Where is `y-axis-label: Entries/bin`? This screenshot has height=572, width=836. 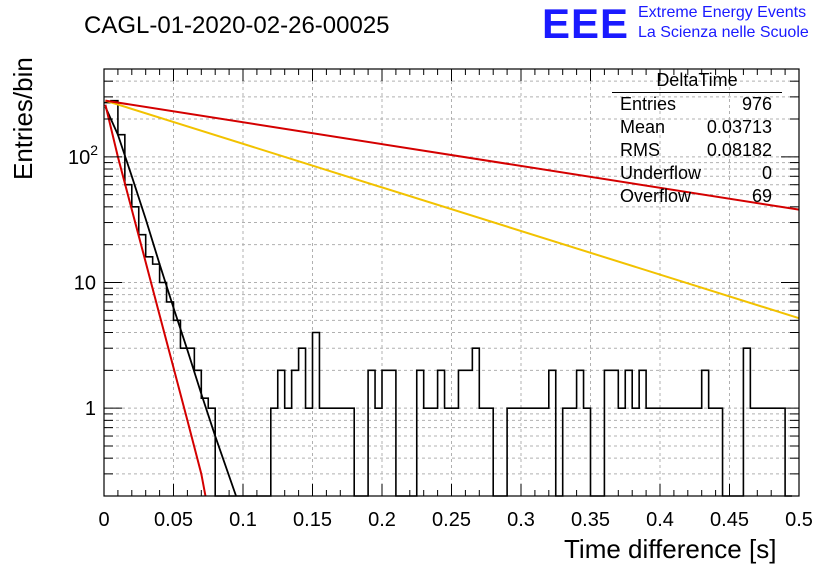
y-axis-label: Entries/bin is located at coordinates (23, 118).